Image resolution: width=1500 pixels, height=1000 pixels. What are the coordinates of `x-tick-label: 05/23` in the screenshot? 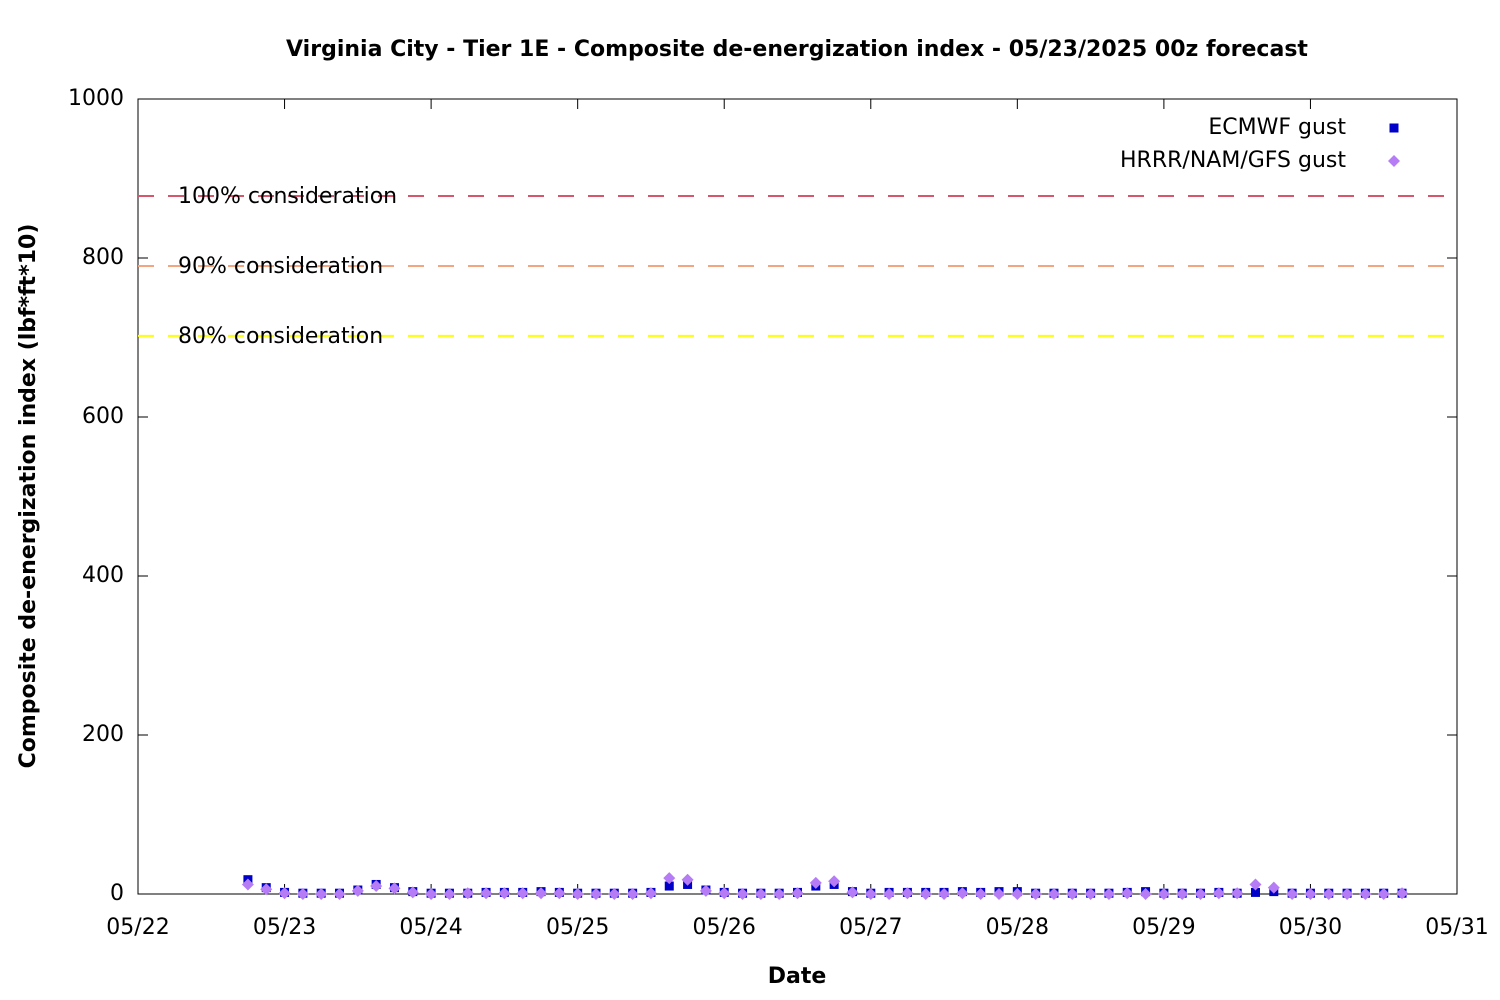 It's located at (284, 927).